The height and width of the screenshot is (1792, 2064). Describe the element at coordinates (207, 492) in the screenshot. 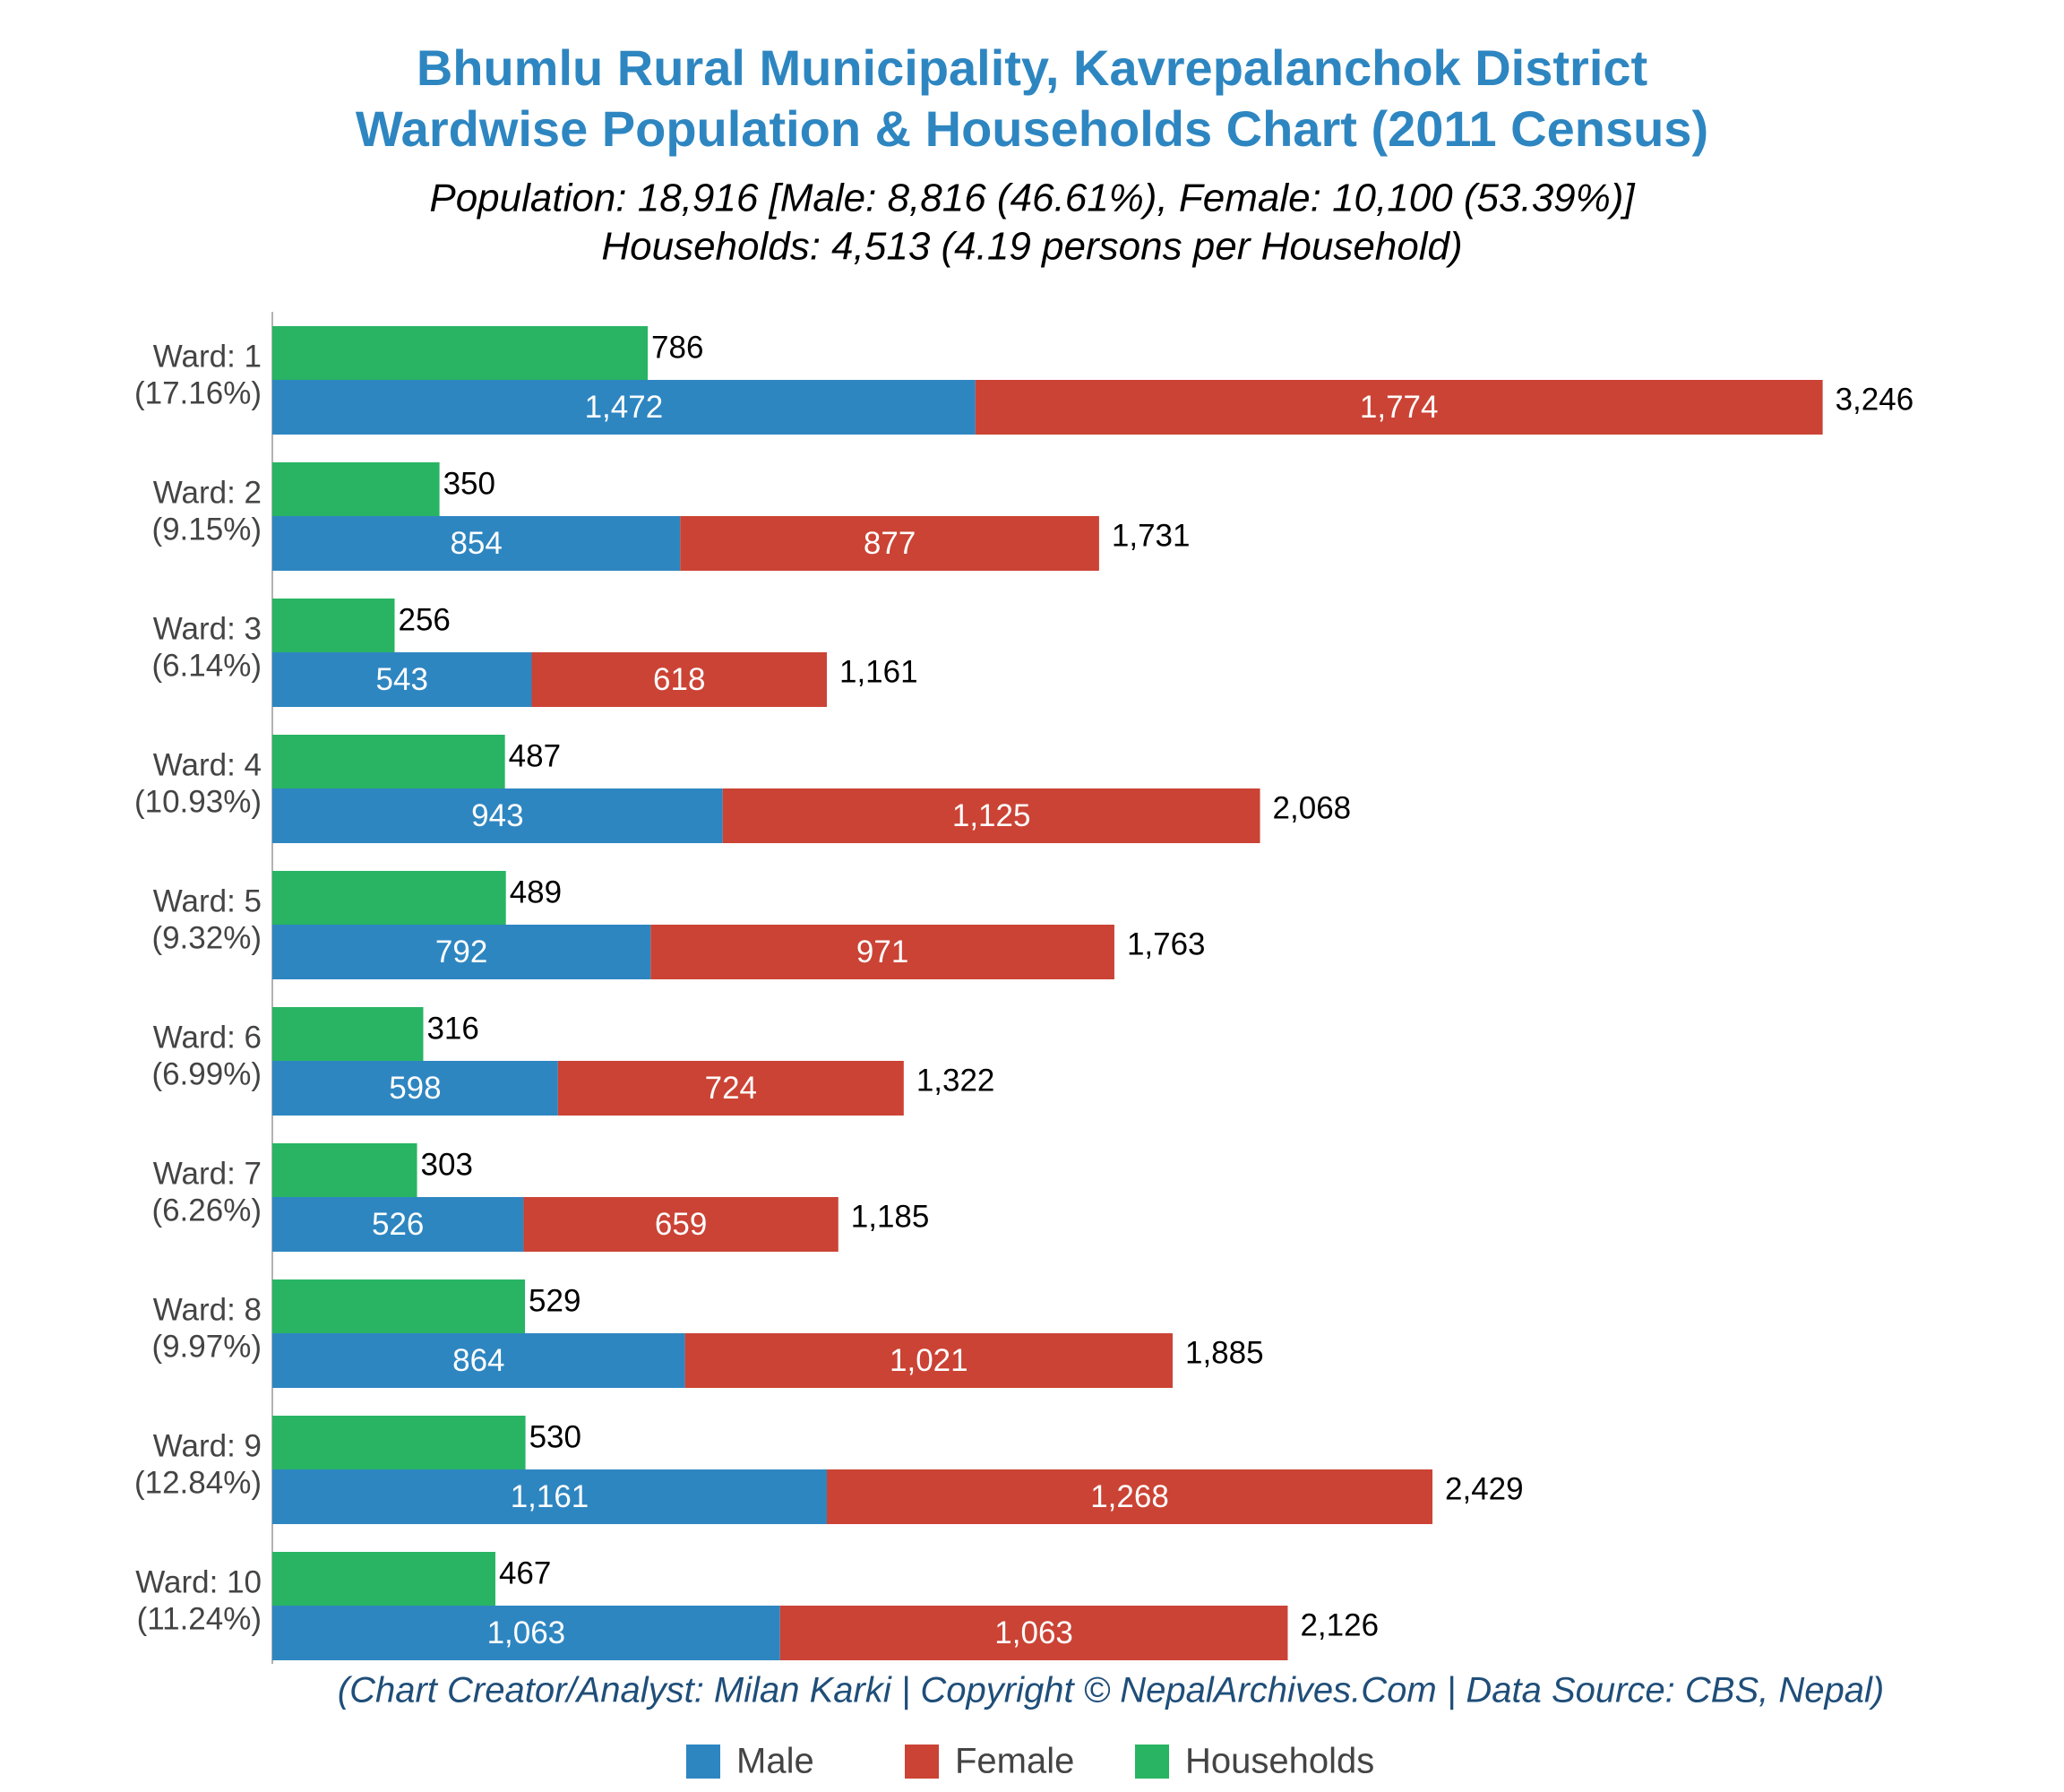

I see `y-tick-label: Ward: 2` at that location.